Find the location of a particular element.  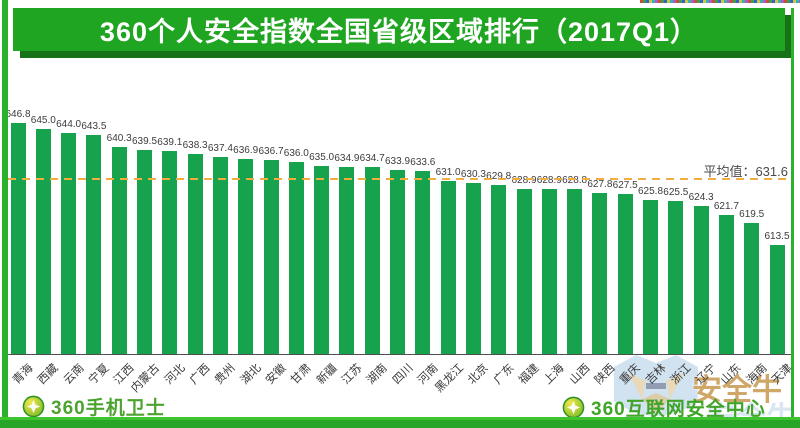

bar-value-label: 619.5 is located at coordinates (752, 215).